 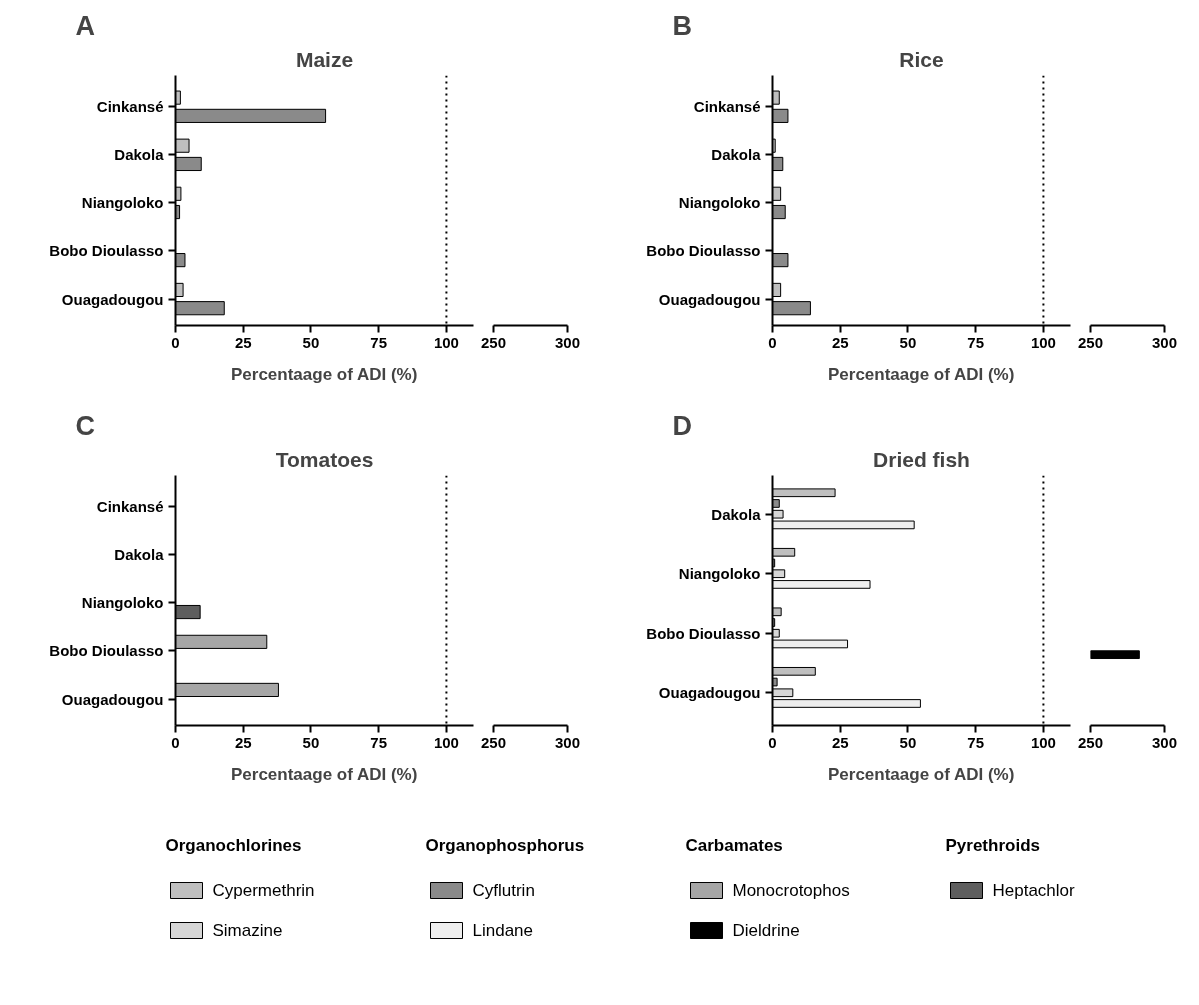 What do you see at coordinates (503, 930) in the screenshot?
I see `legend-label: Lindane` at bounding box center [503, 930].